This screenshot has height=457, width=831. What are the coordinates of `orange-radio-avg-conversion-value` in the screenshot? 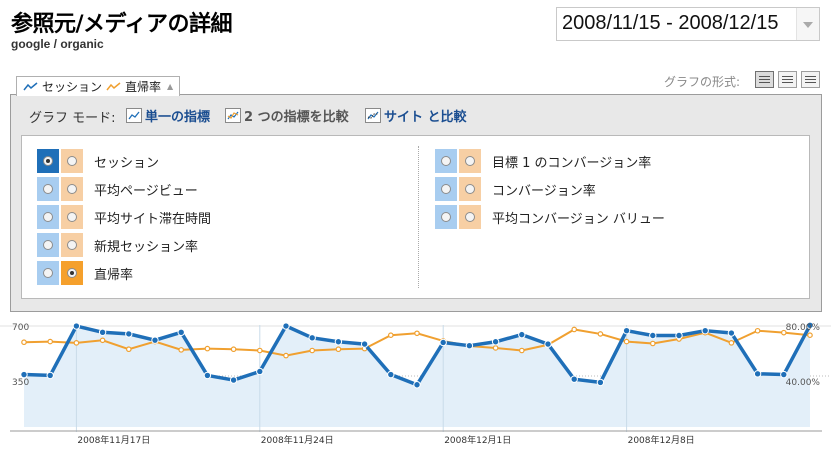 It's located at (470, 217).